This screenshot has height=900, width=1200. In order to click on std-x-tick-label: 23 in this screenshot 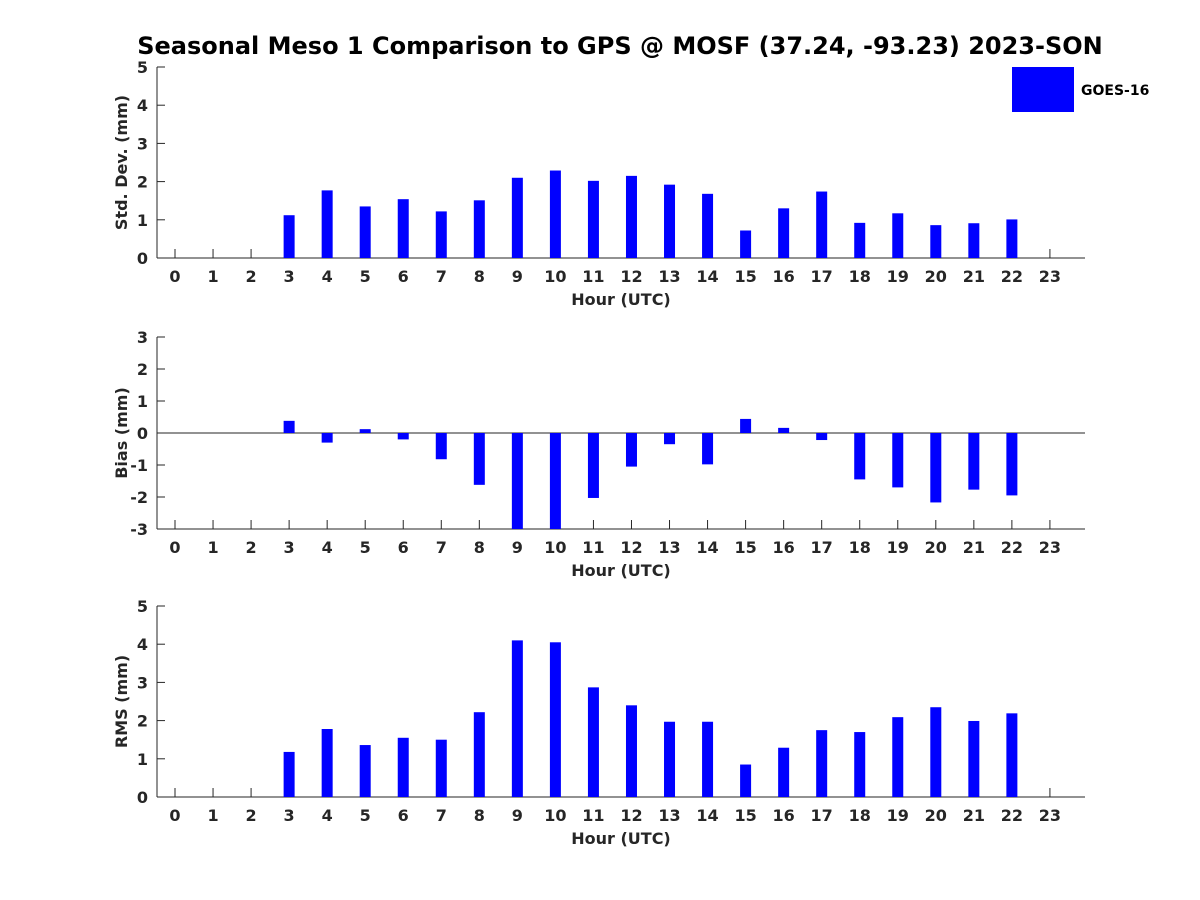, I will do `click(1050, 276)`.